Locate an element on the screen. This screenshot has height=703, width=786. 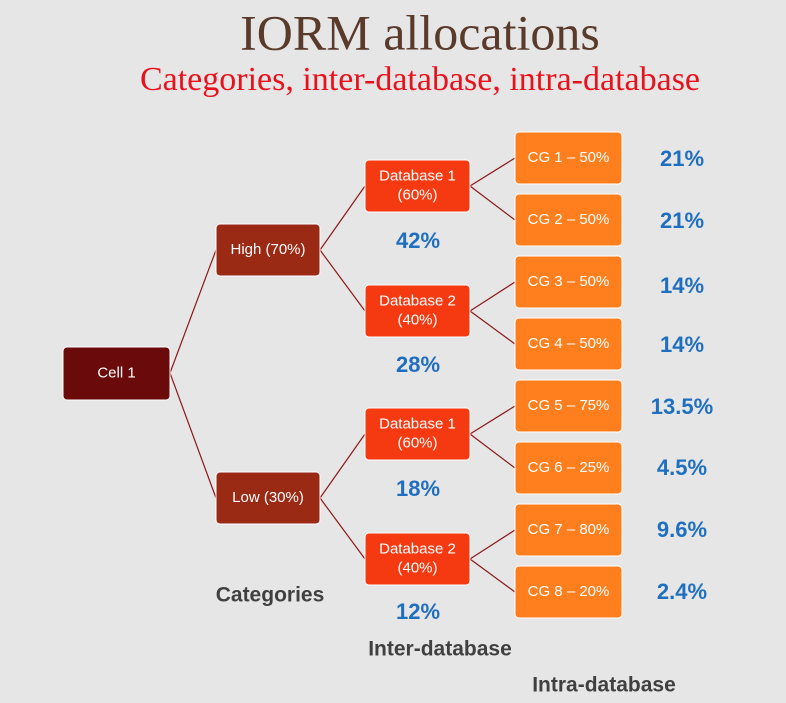
node: Cell 1 is located at coordinates (116, 373).